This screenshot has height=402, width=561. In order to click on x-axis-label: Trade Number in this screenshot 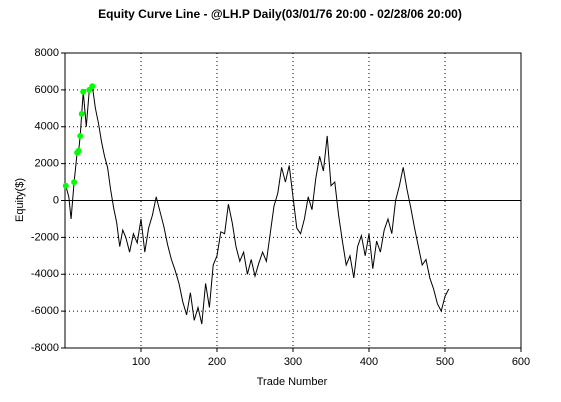, I will do `click(292, 382)`.